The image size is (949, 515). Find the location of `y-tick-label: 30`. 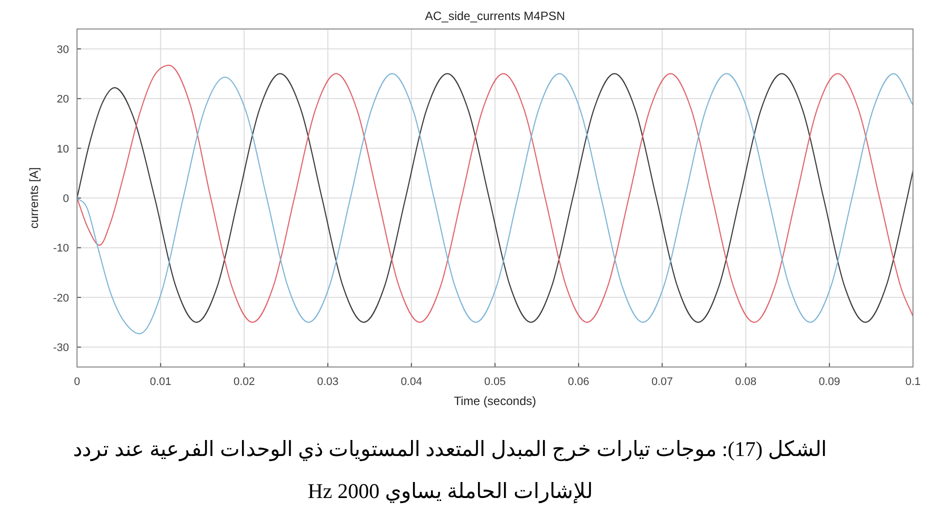

y-tick-label: 30 is located at coordinates (62, 50).